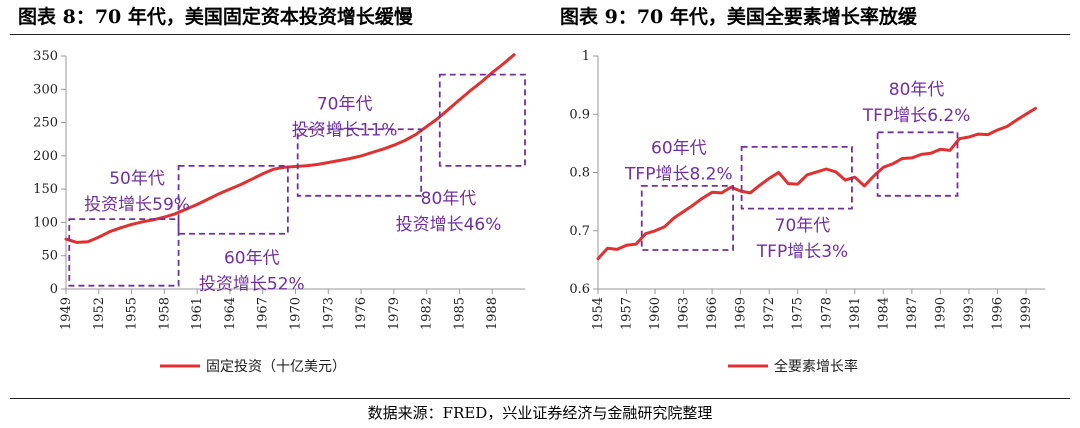 The height and width of the screenshot is (428, 1080). What do you see at coordinates (712, 313) in the screenshot?
I see `x-tick-label: 1966` at bounding box center [712, 313].